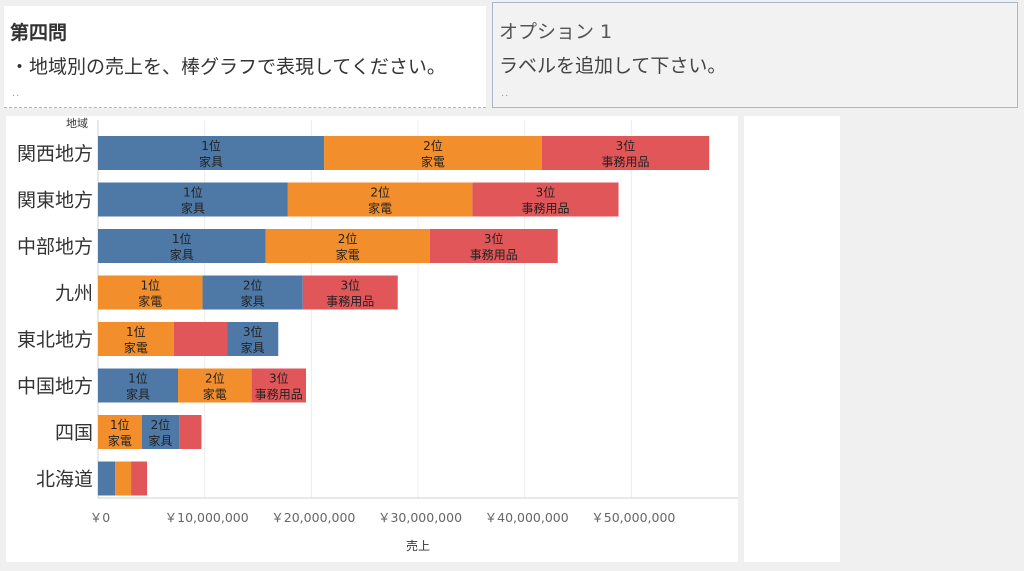  I want to click on region-label: 中部地方, so click(55, 247).